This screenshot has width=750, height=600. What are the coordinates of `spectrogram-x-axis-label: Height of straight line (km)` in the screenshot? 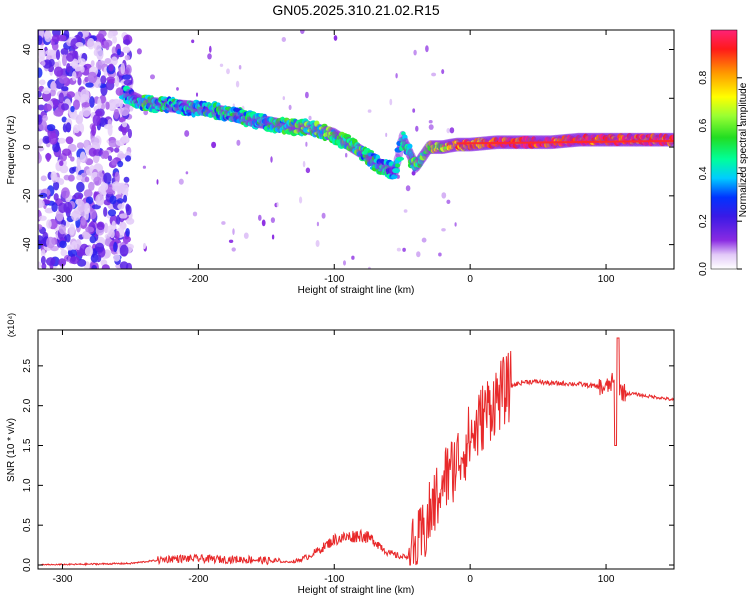 It's located at (356, 290).